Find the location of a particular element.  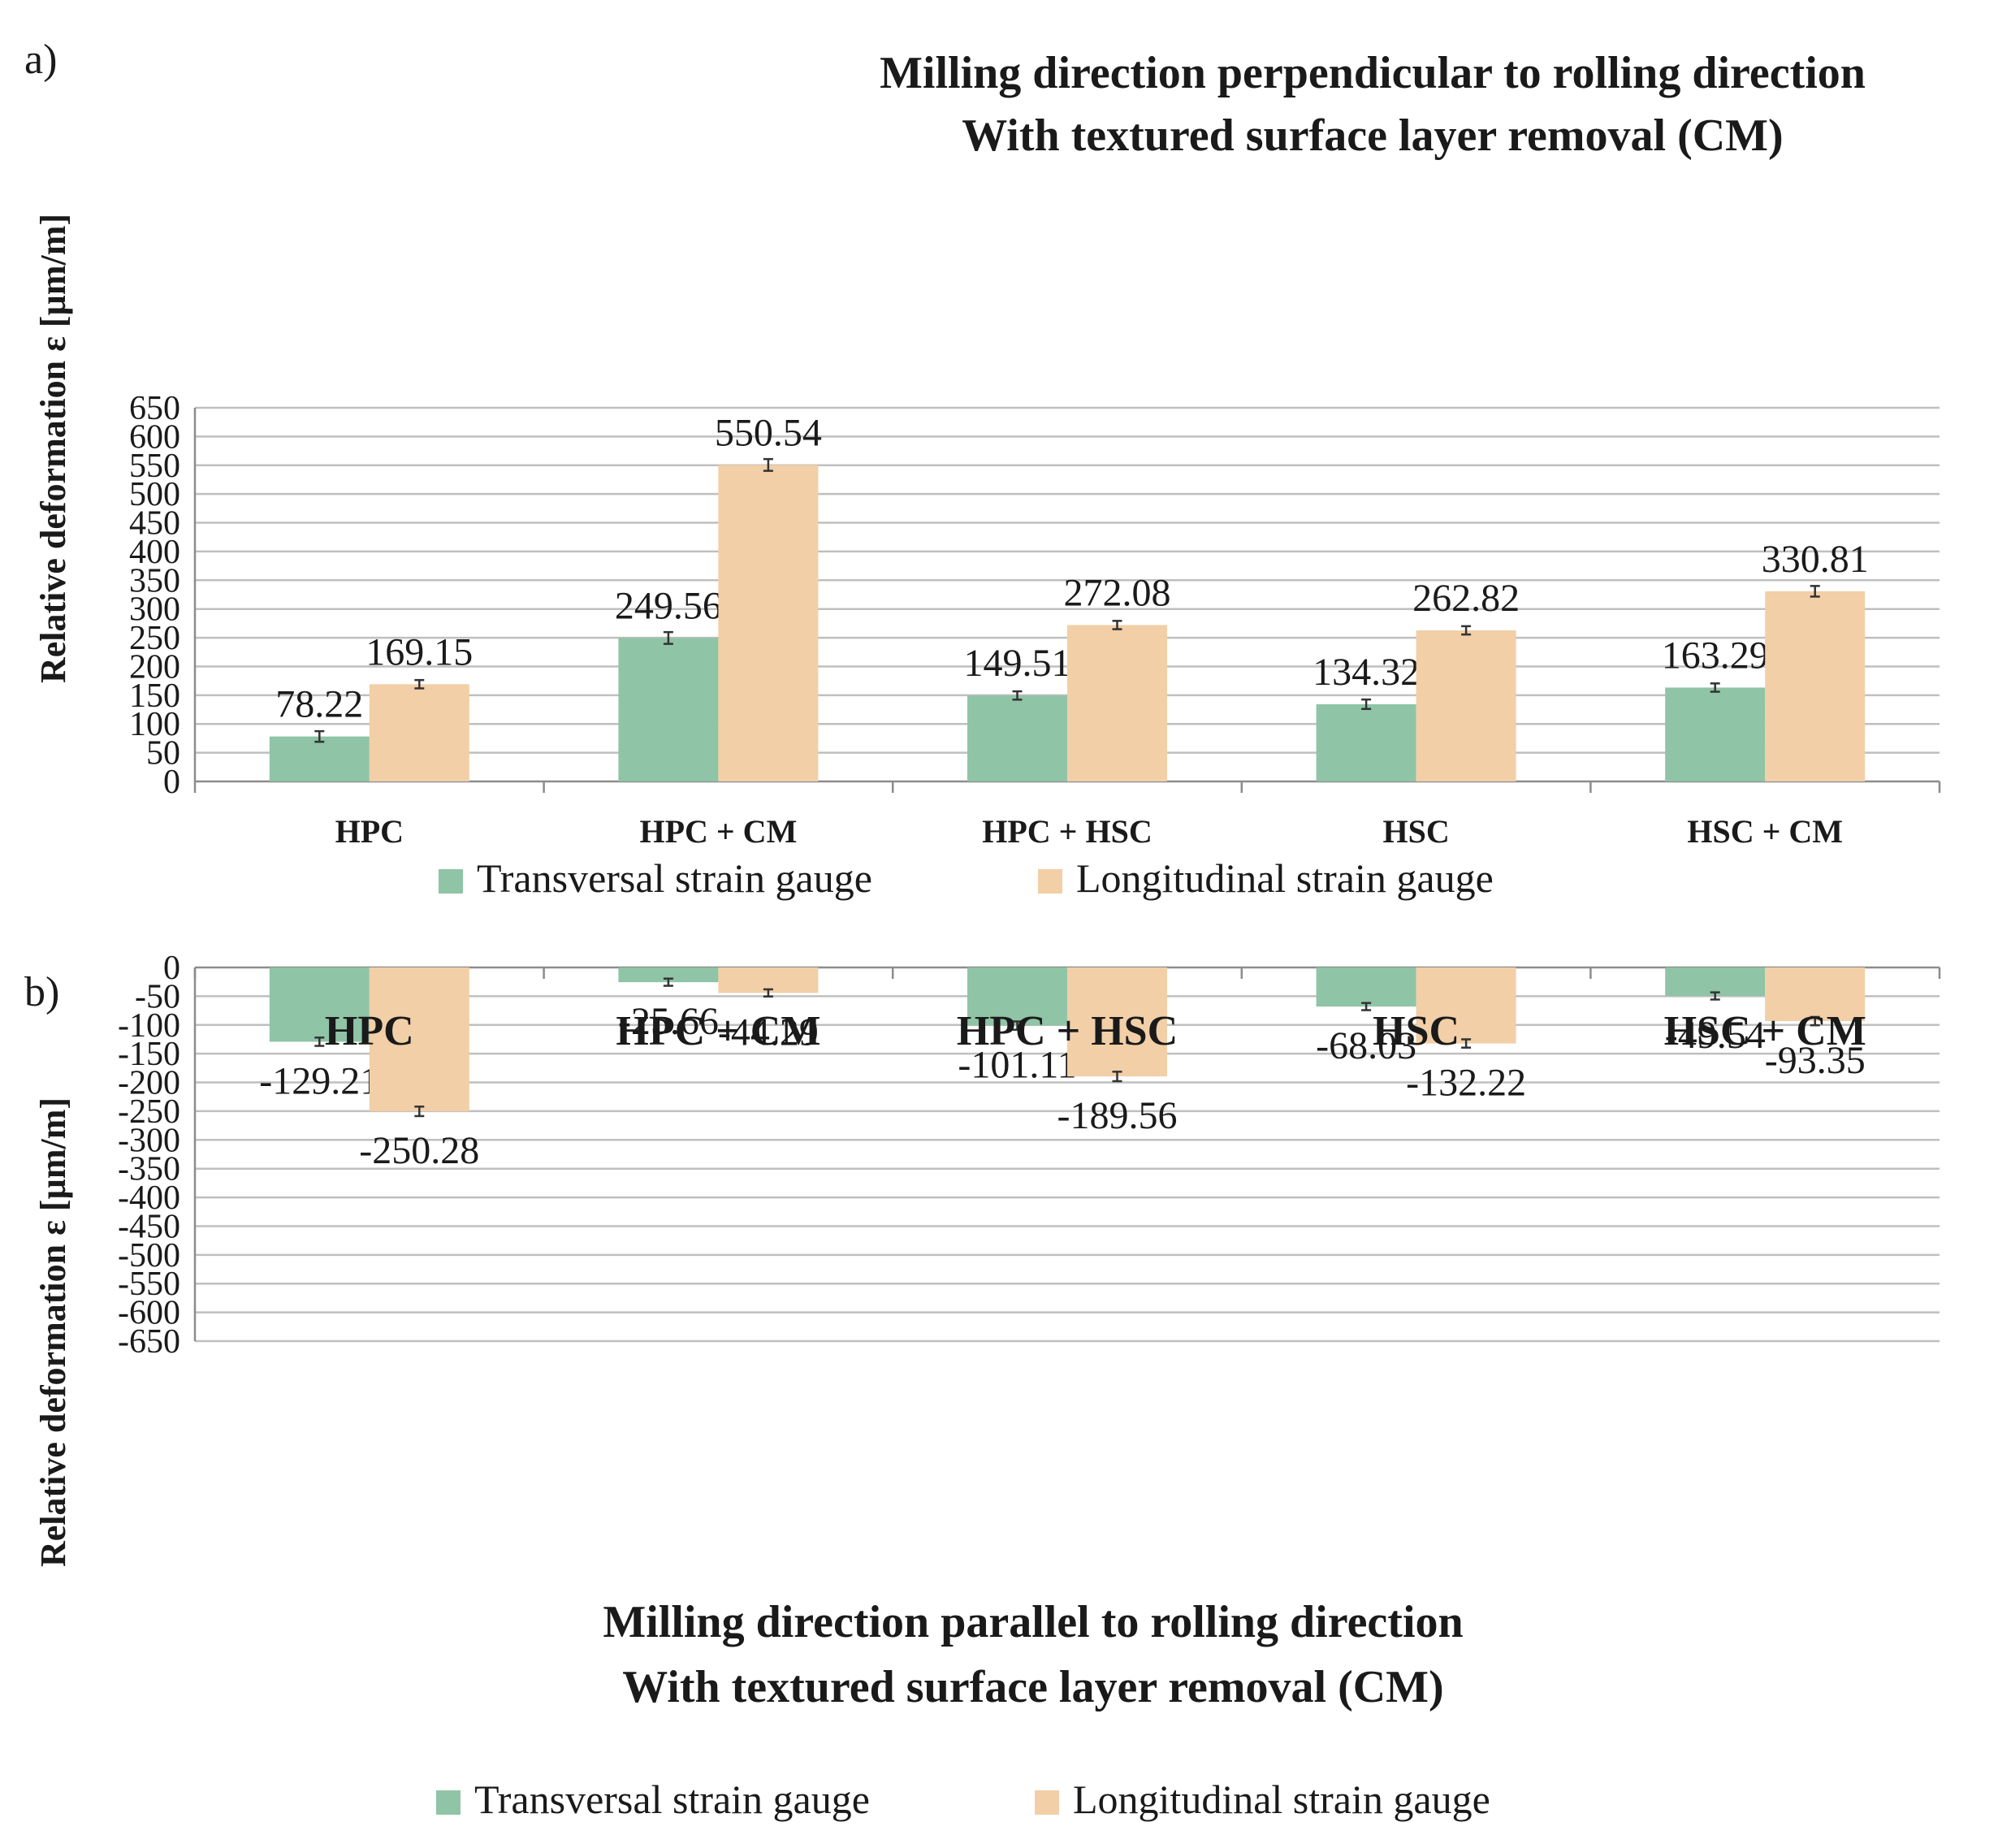

series-longitudinal: -250.28 -44.29 -189.56 -132.22 -93.35 is located at coordinates (1113, 1069).